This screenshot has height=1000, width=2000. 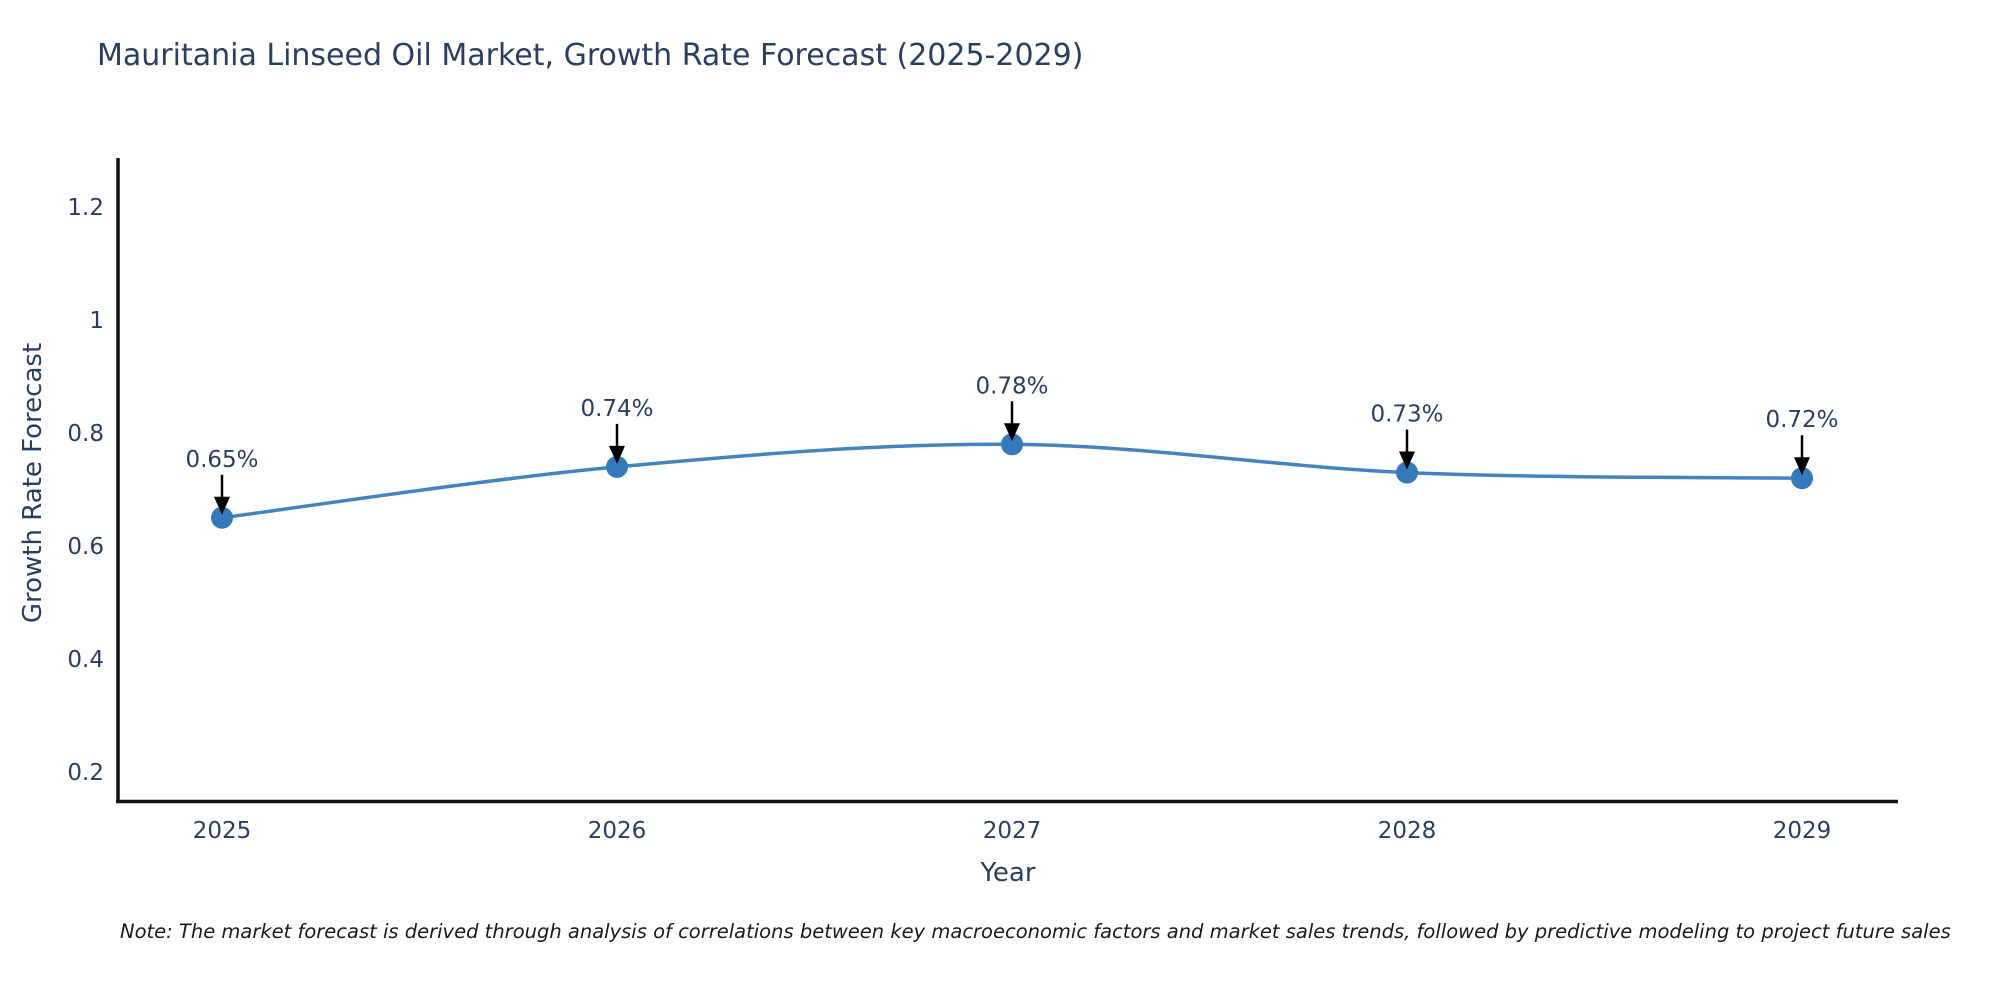 What do you see at coordinates (1012, 831) in the screenshot?
I see `x-tick-label: 2027` at bounding box center [1012, 831].